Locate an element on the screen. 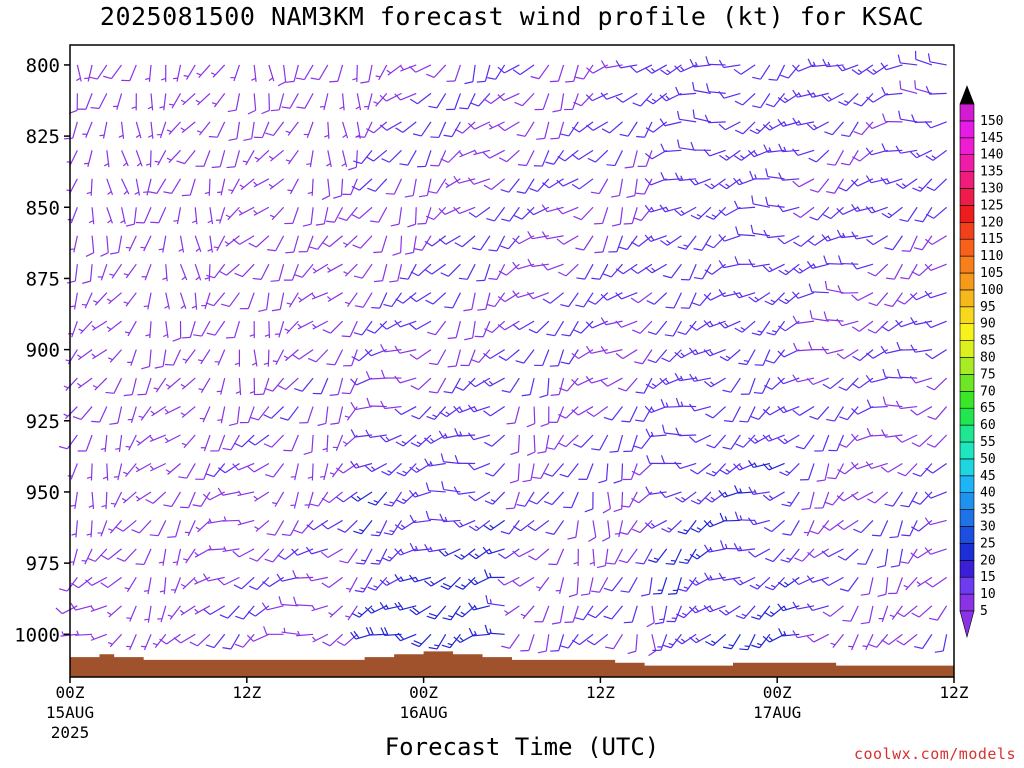 The image size is (1024, 768). credit-link: coolwx.com/models is located at coordinates (934, 754).